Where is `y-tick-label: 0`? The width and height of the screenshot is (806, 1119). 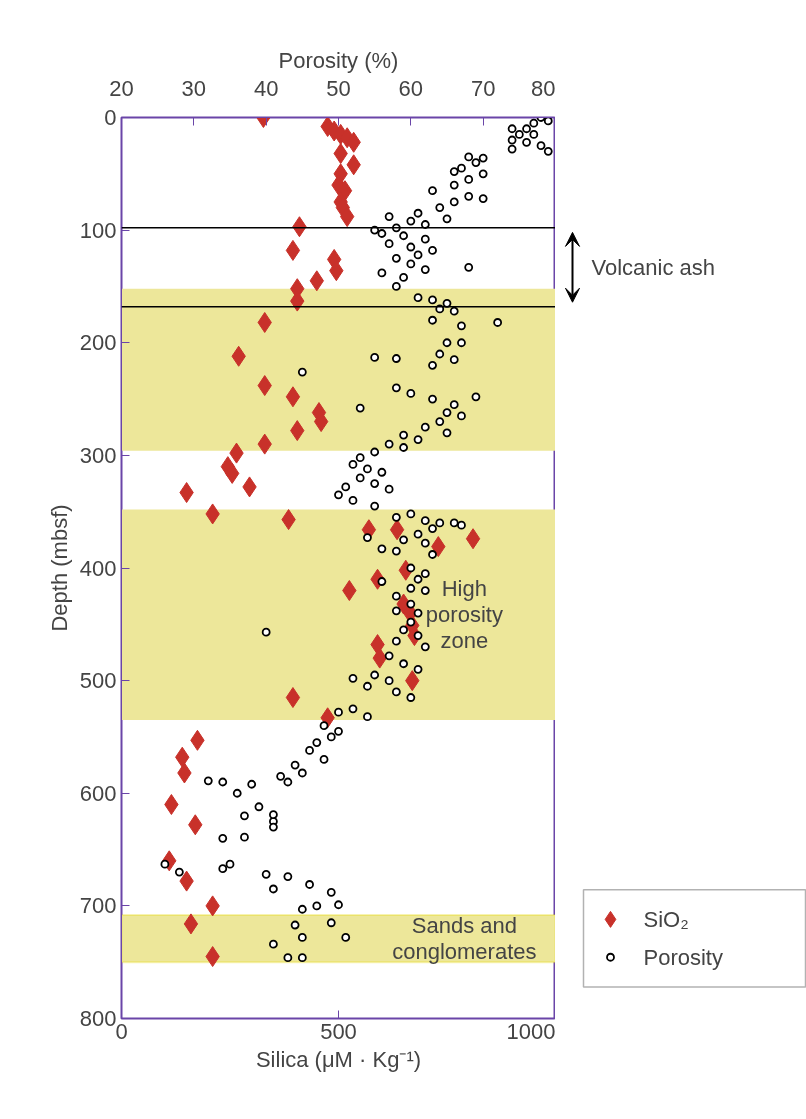
y-tick-label: 0 is located at coordinates (110, 117).